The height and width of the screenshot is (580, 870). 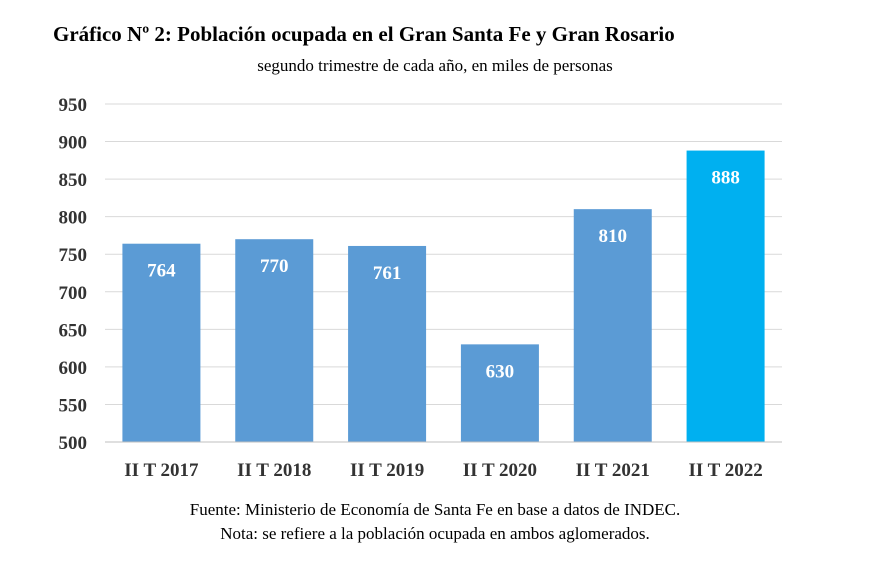 What do you see at coordinates (73, 330) in the screenshot?
I see `y-tick-label: 650` at bounding box center [73, 330].